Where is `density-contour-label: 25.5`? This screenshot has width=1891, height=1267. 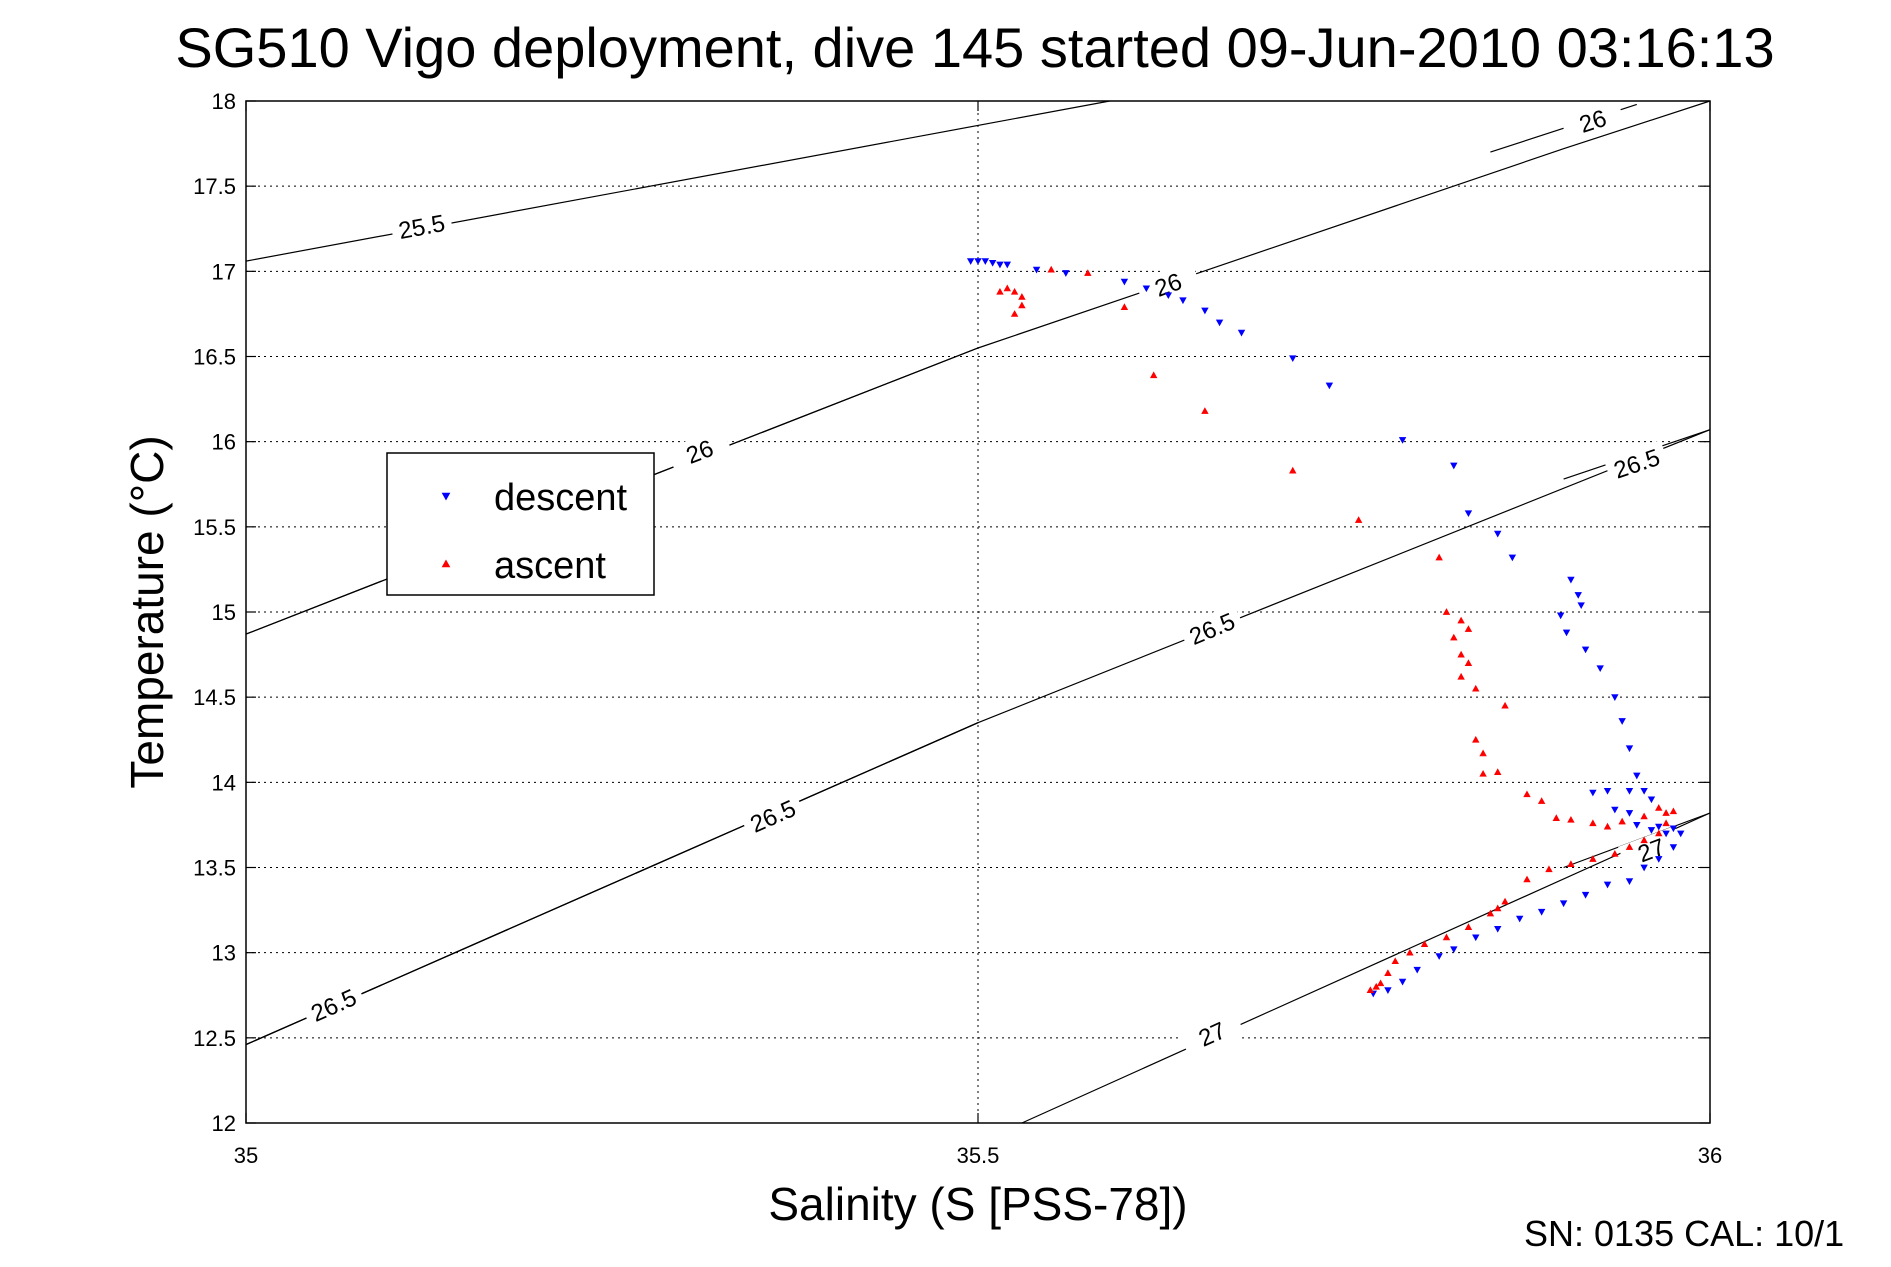 density-contour-label: 25.5 is located at coordinates (421, 227).